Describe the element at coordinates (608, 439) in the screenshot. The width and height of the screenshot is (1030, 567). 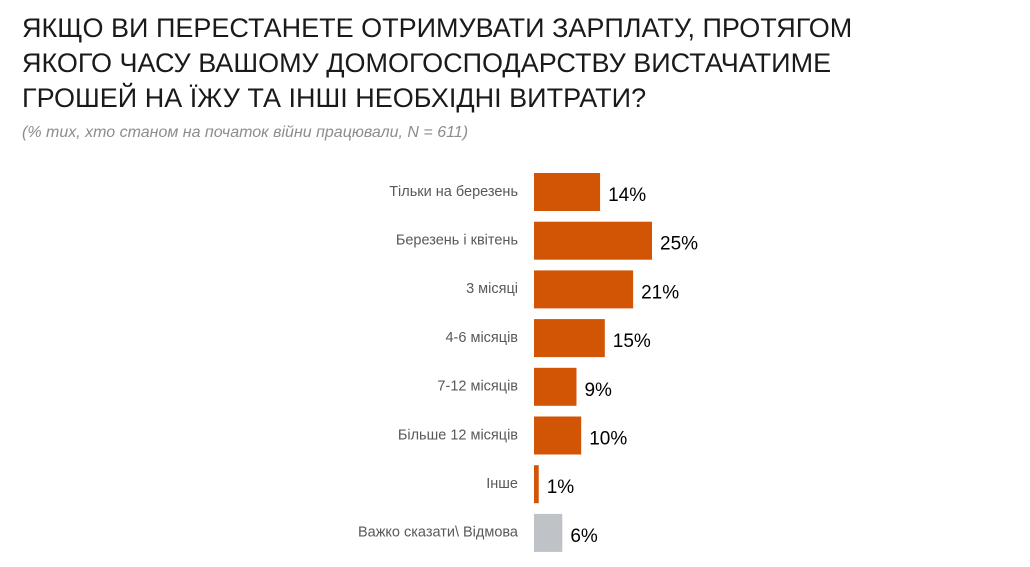
I see `value-label: 10%` at that location.